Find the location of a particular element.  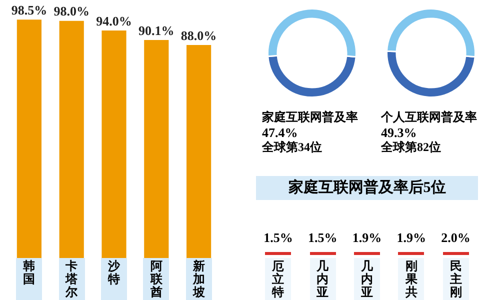

text: 家庭互联网普及率后5位 is located at coordinates (367, 188).